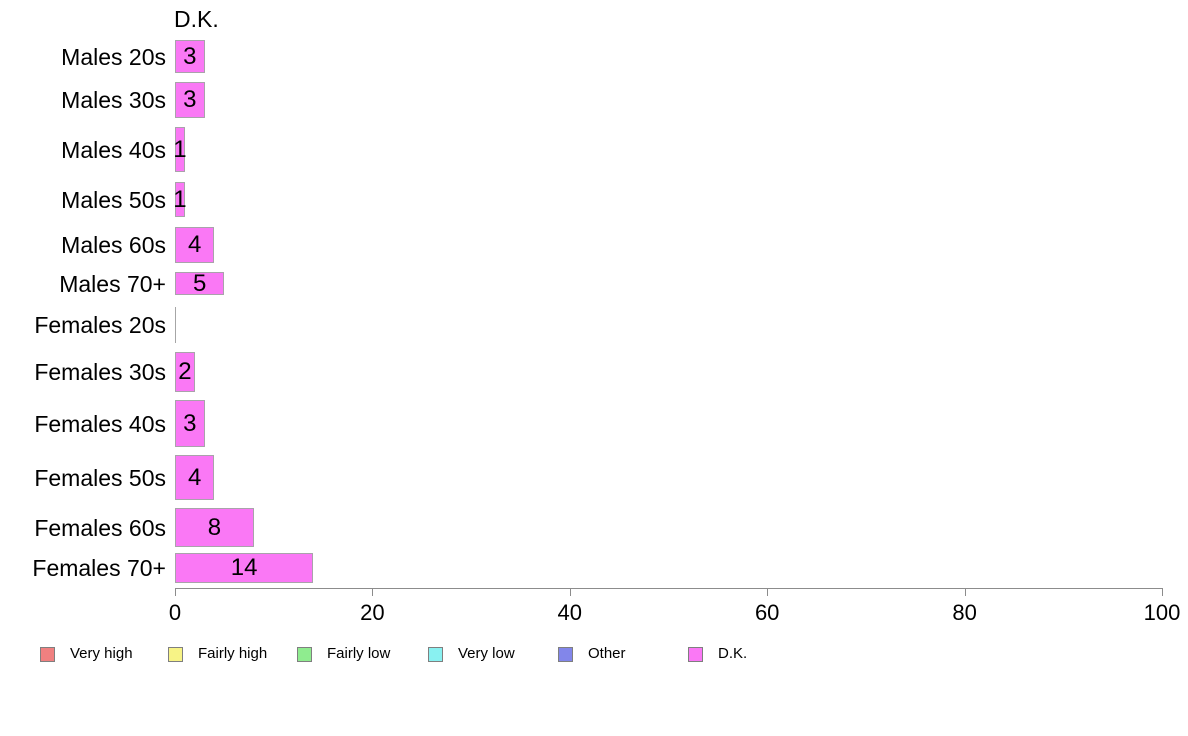 Image resolution: width=1188 pixels, height=736 pixels. Describe the element at coordinates (767, 612) in the screenshot. I see `x-axis-tick-label: 60` at that location.